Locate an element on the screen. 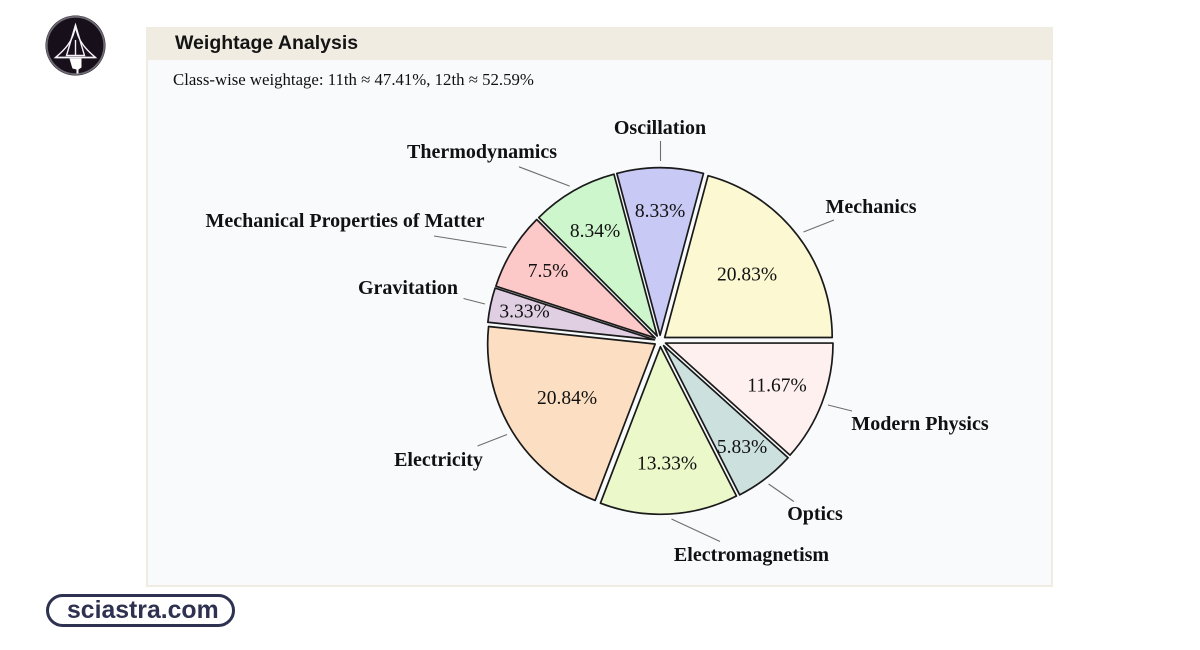 Image resolution: width=1200 pixels, height=650 pixels. svg-text: 3.33% is located at coordinates (524, 312).